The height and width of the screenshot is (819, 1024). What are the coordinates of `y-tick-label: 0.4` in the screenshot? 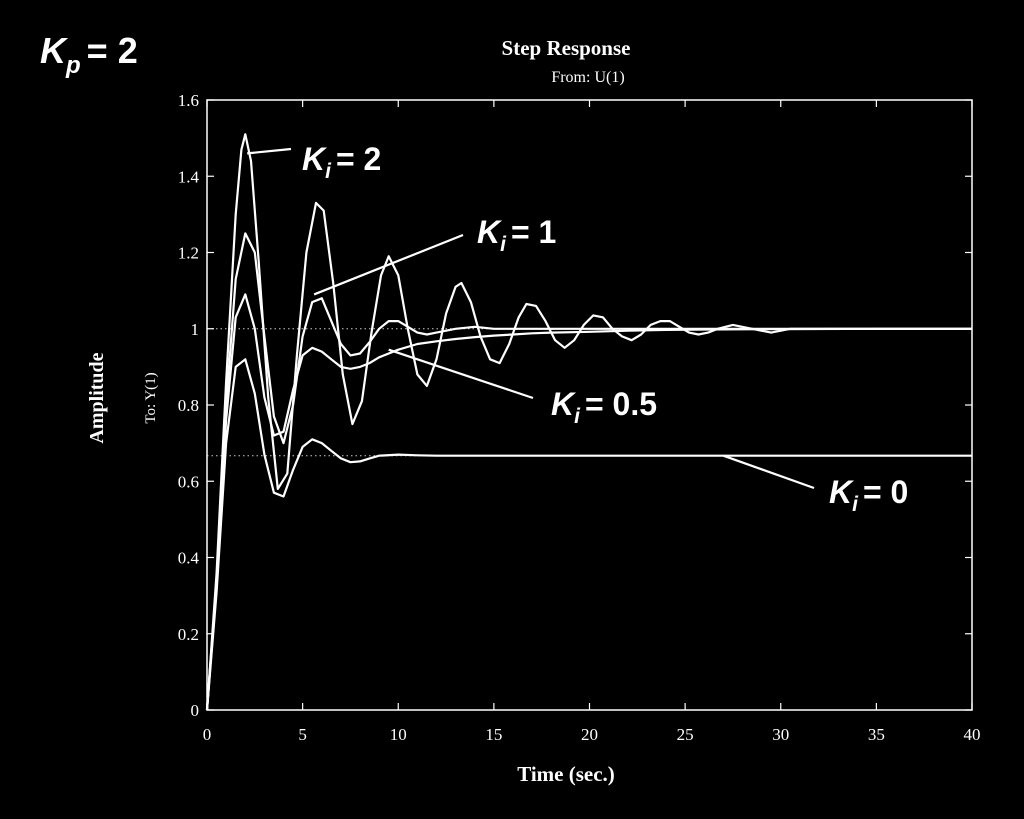 It's located at (189, 558).